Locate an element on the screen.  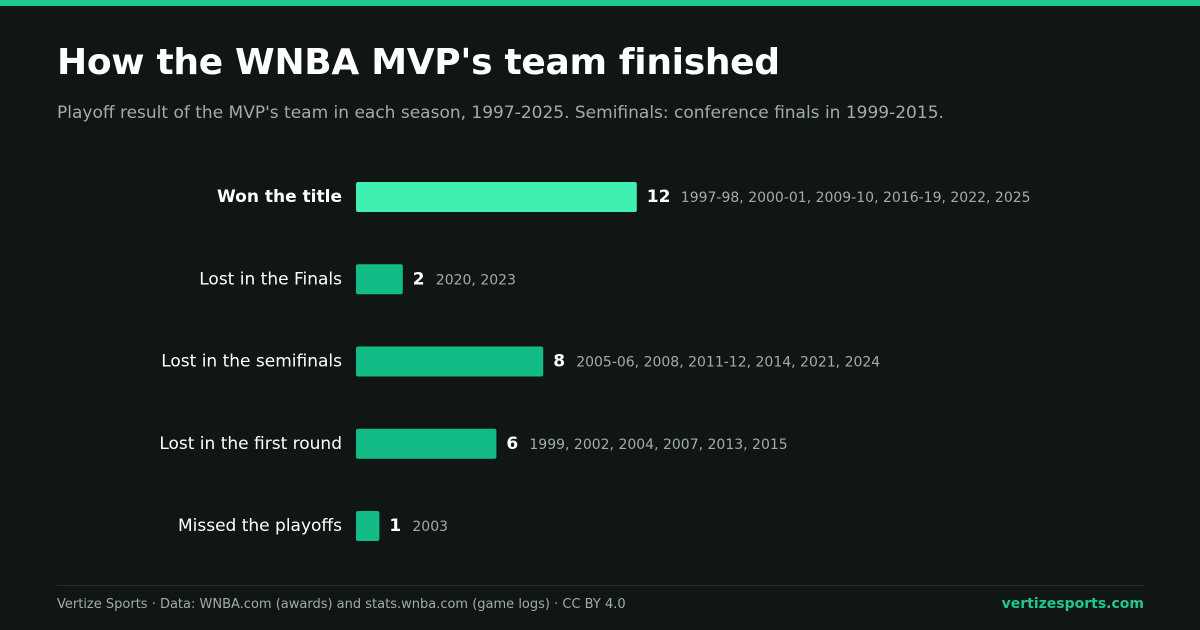
chart-title: How the WNBA MVP's team finished is located at coordinates (418, 62).